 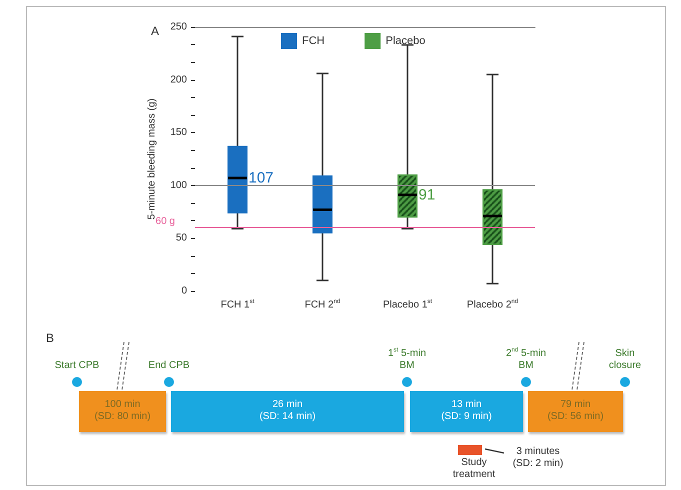 I want to click on category-label: Start CPB, so click(x=77, y=366).